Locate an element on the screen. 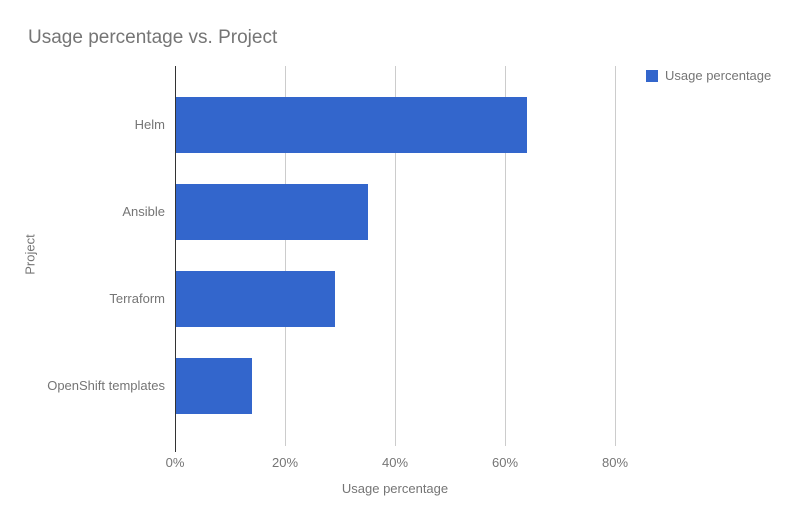 The width and height of the screenshot is (788, 526). x-axis-baseline is located at coordinates (175, 259).